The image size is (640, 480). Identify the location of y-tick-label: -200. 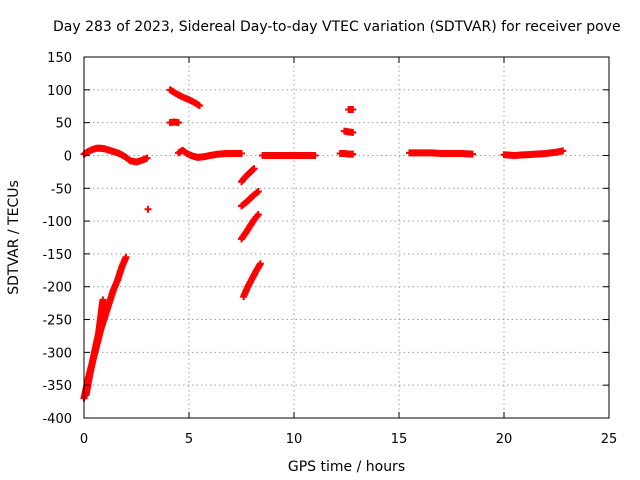
(57, 288).